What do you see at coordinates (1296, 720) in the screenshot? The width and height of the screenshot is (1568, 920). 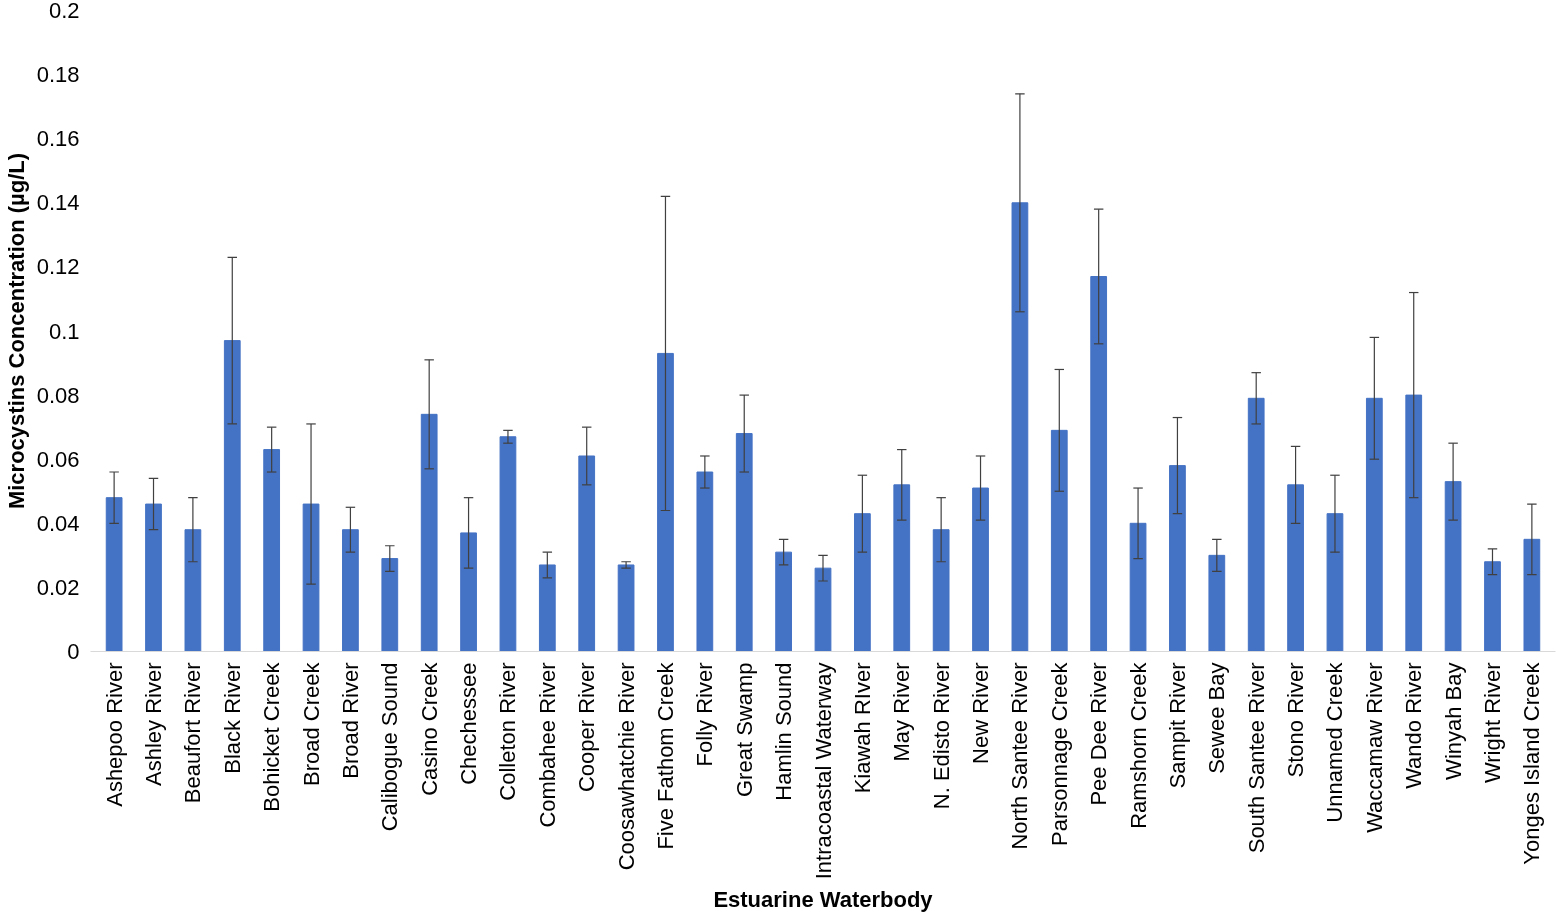 I see `x-tick-label: Stono River` at bounding box center [1296, 720].